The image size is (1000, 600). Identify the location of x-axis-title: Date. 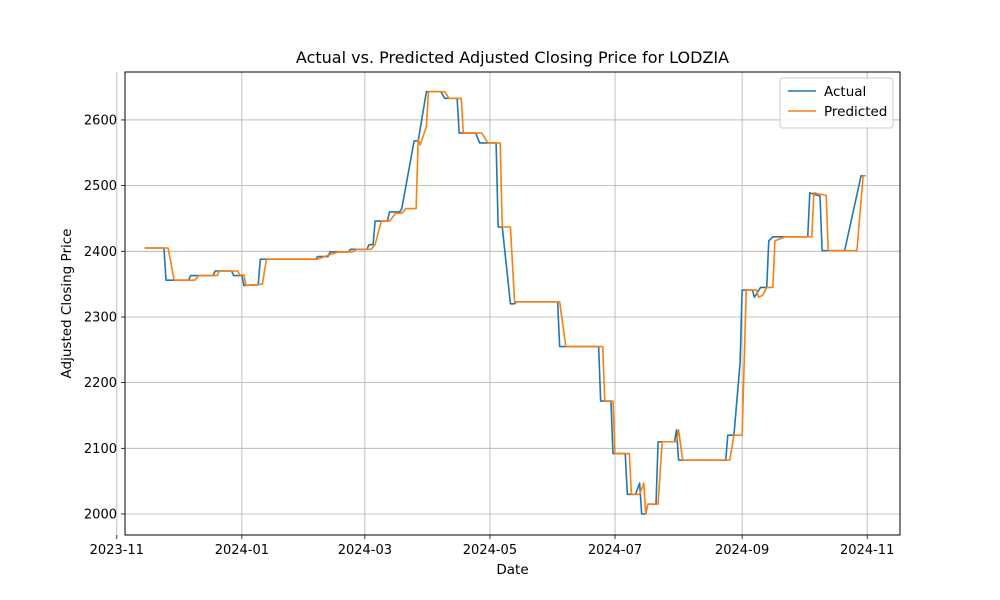
(512, 570).